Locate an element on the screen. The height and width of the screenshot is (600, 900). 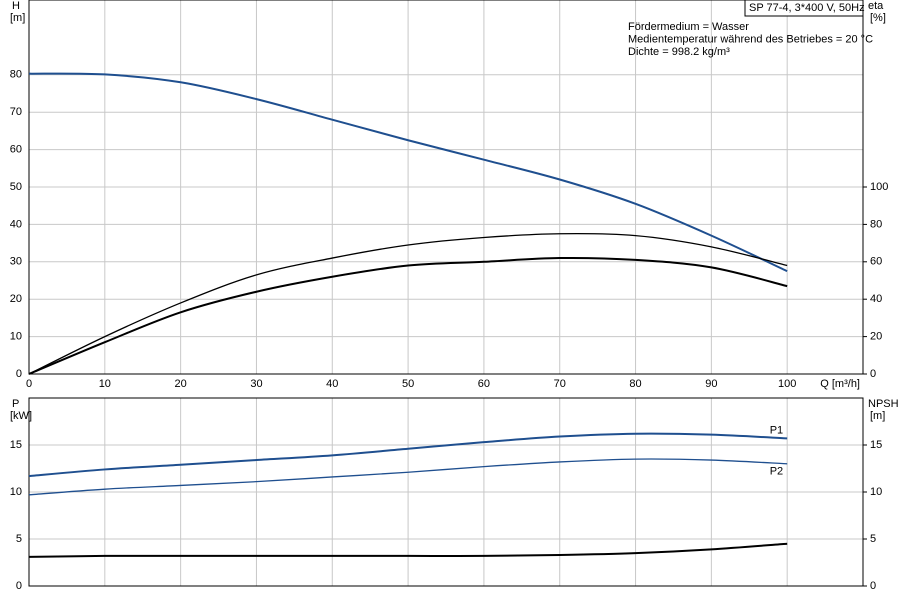
subtitle: SP 77-4, 3*400 V, 50Hz is located at coordinates (807, 8).